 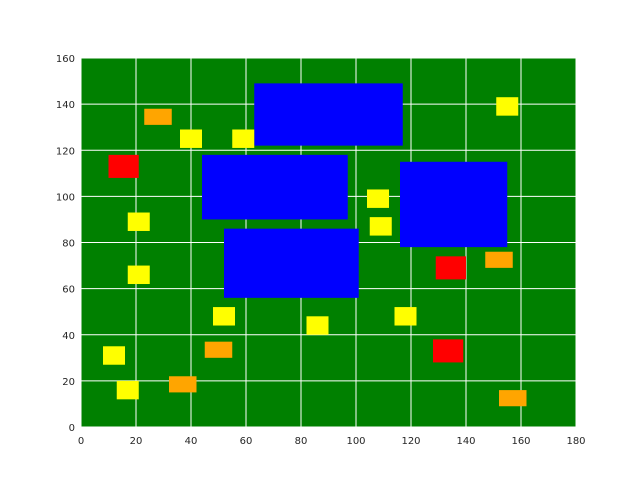 What do you see at coordinates (575, 441) in the screenshot?
I see `x-tick-label: 180` at bounding box center [575, 441].